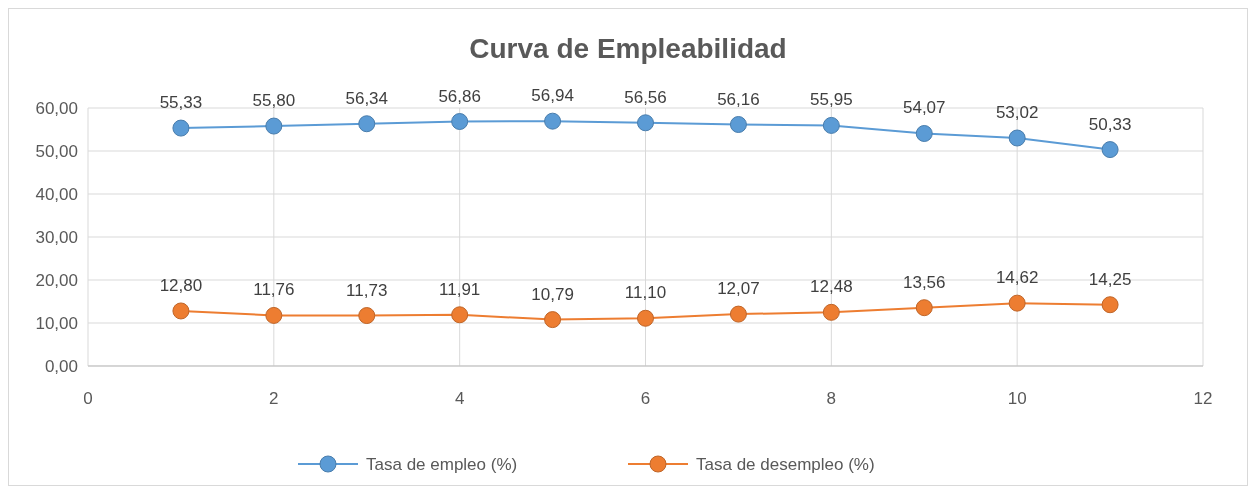  Describe the element at coordinates (1110, 279) in the screenshot. I see `data-label: 14,25` at that location.